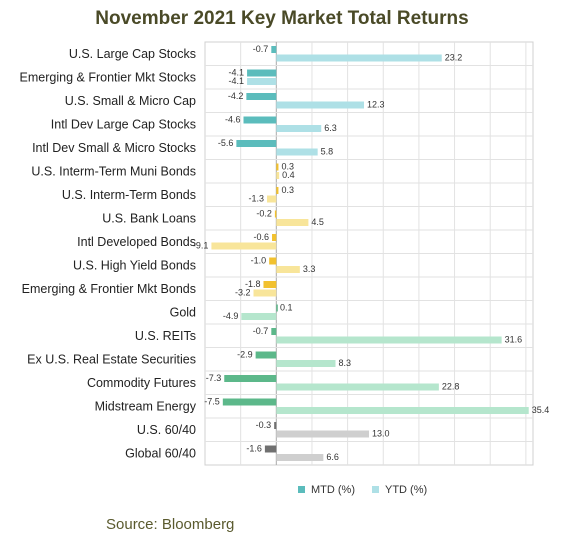 This screenshot has height=550, width=564. Describe the element at coordinates (129, 195) in the screenshot. I see `category-label: U.S. Interm-Term Bonds` at that location.